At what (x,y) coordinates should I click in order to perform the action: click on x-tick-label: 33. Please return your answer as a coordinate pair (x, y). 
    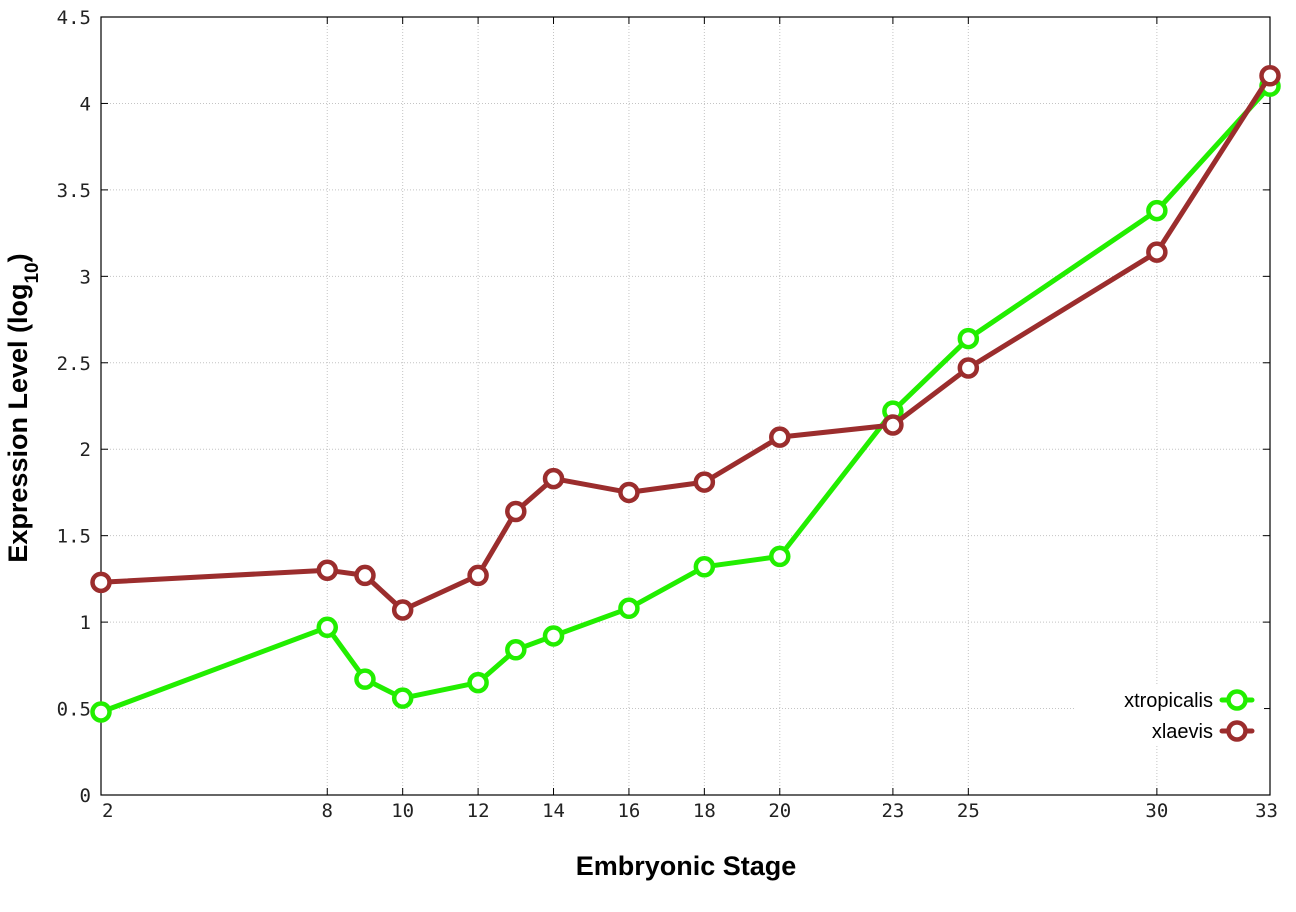
    Looking at the image, I should click on (1266, 811).